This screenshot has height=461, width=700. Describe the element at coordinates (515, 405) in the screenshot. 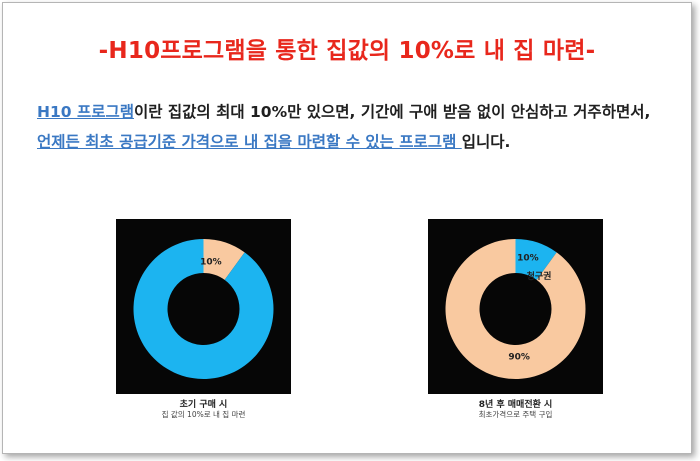

I see `conversion-caption: 8년 후 매매전환 시` at that location.